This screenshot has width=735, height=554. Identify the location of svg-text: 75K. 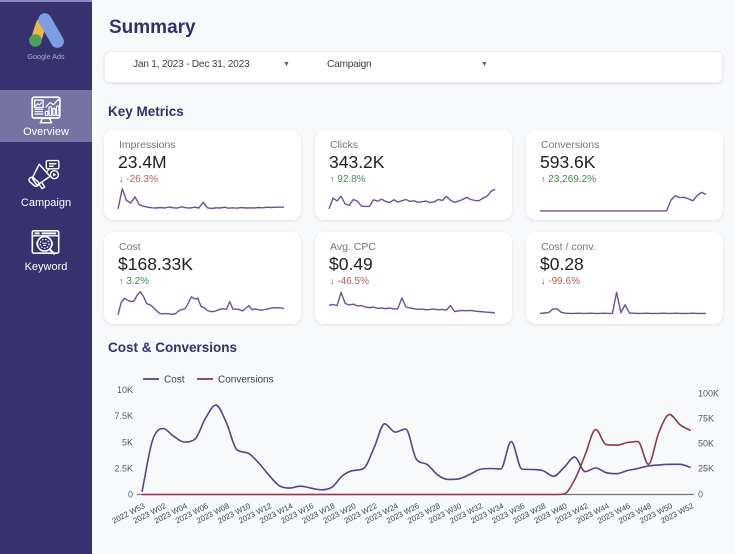
(706, 418).